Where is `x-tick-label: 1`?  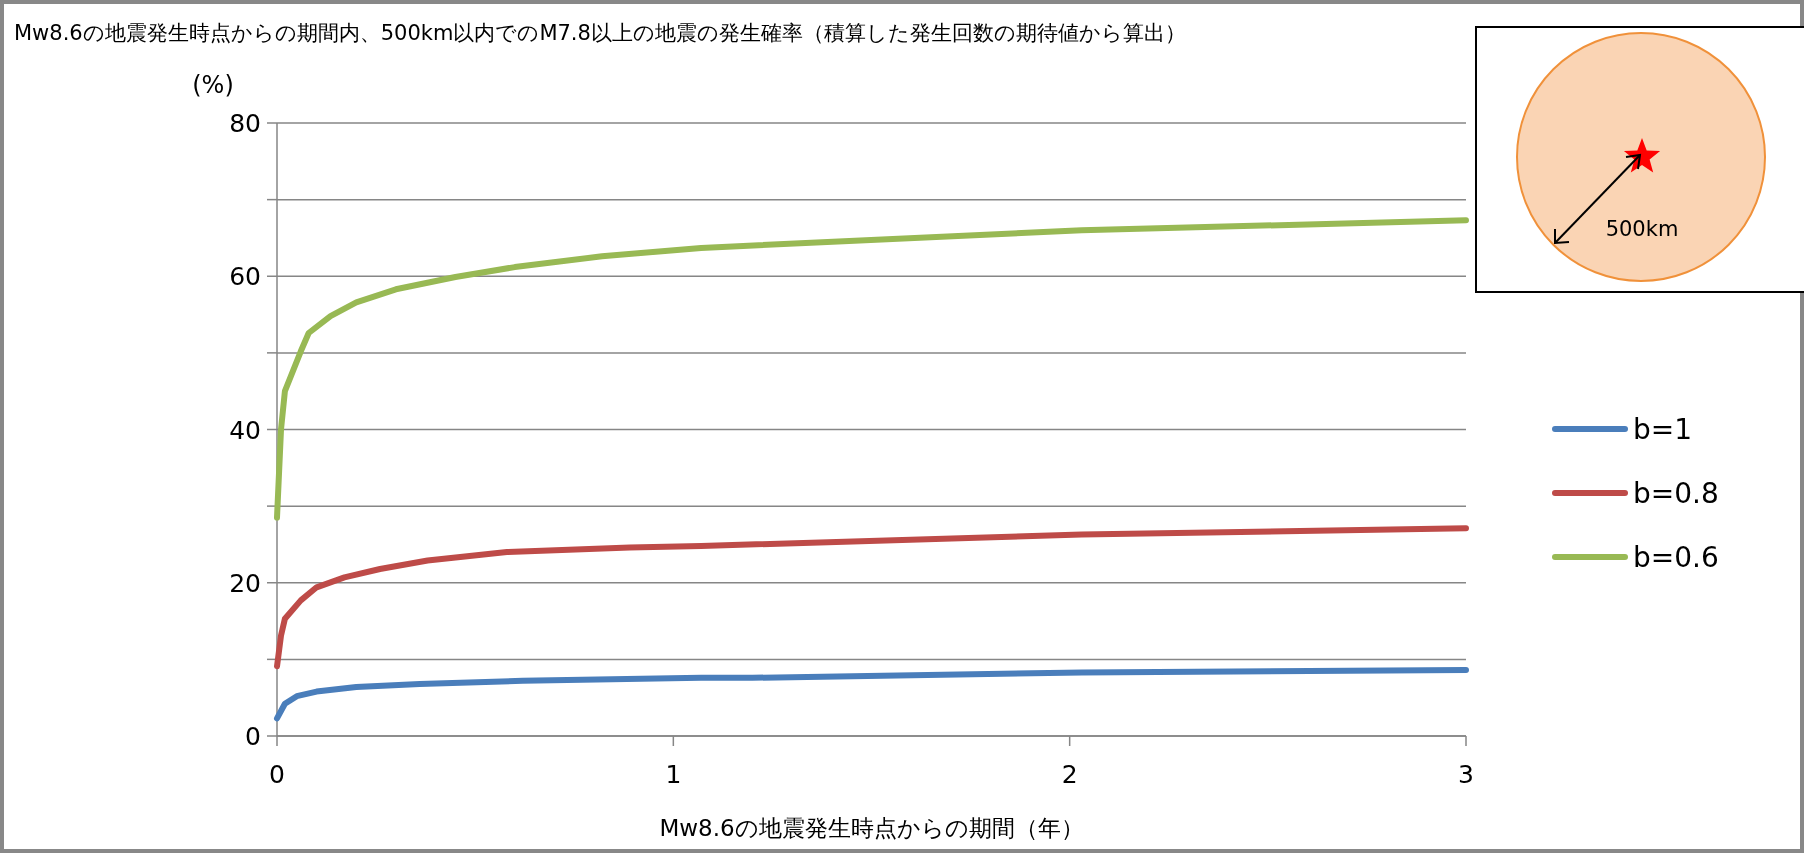
x-tick-label: 1 is located at coordinates (673, 774).